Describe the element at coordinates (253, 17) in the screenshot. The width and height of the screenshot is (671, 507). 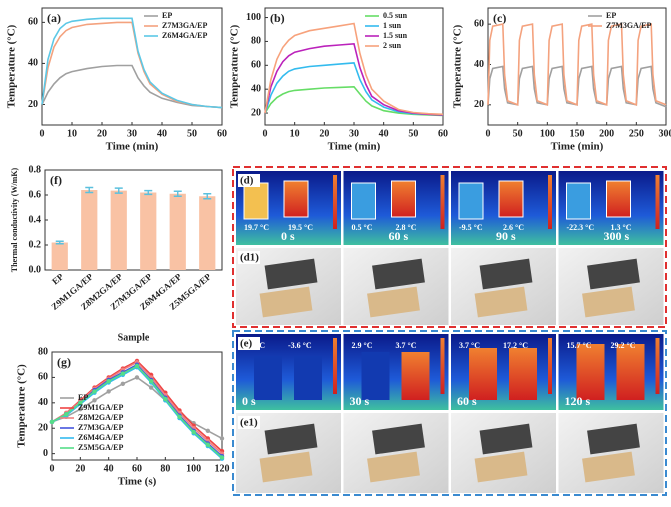
I see `y-tick-label: 100` at that location.